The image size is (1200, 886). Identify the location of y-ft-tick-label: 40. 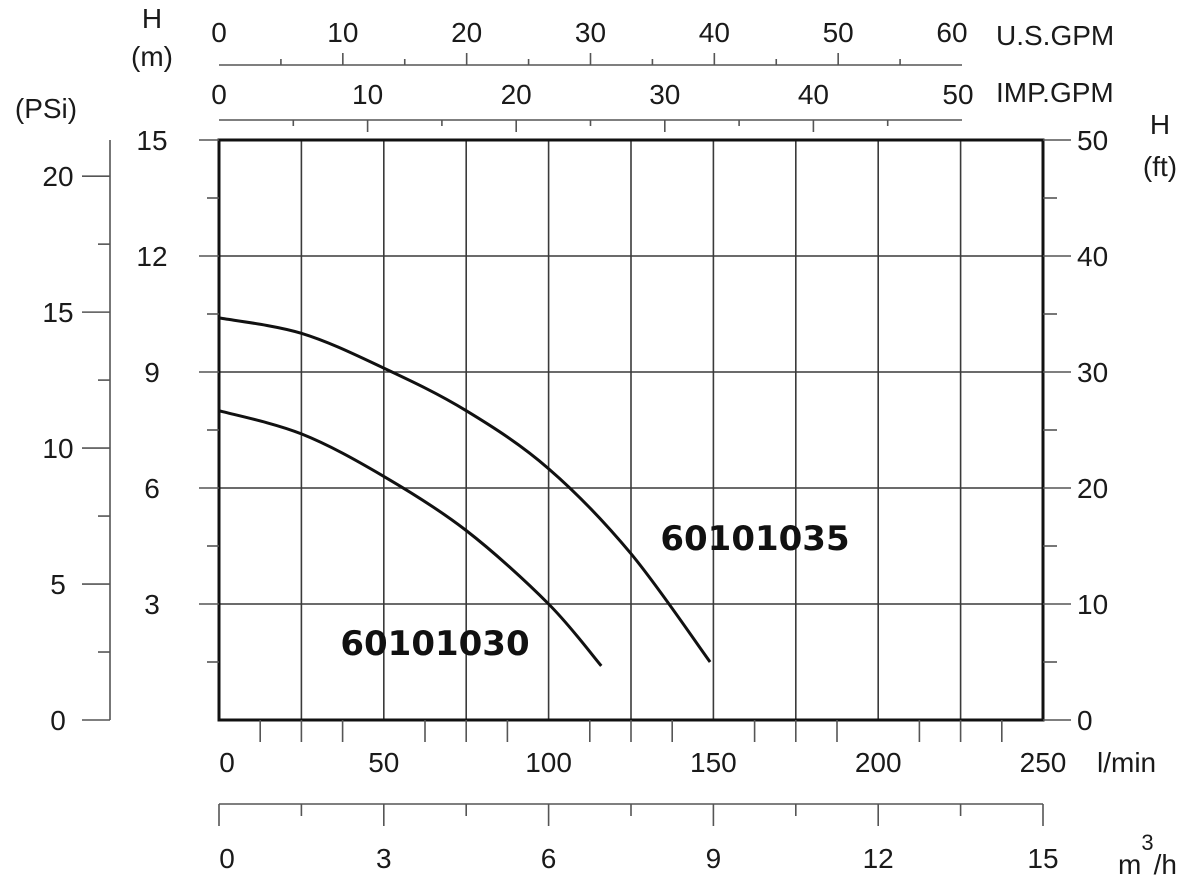
(1092, 256).